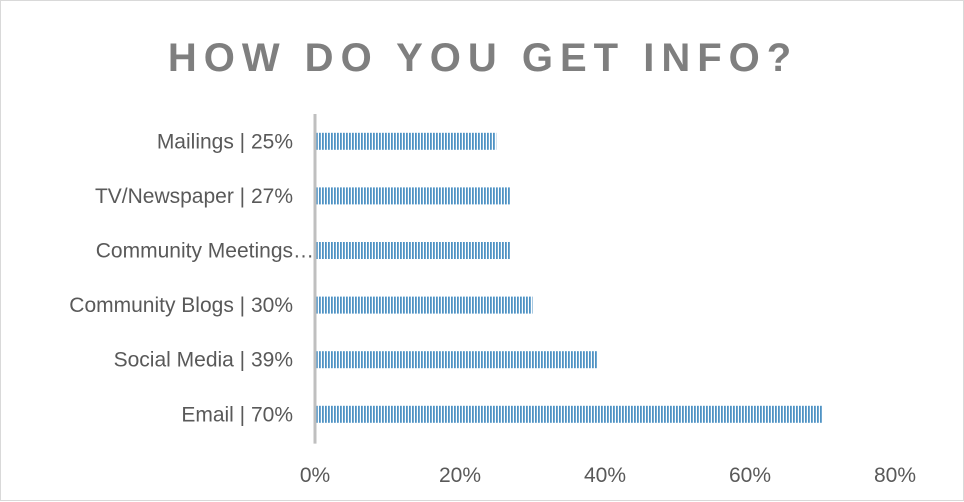 The image size is (964, 502). I want to click on category-label-1: TV/Newspaper | 27%, so click(194, 196).